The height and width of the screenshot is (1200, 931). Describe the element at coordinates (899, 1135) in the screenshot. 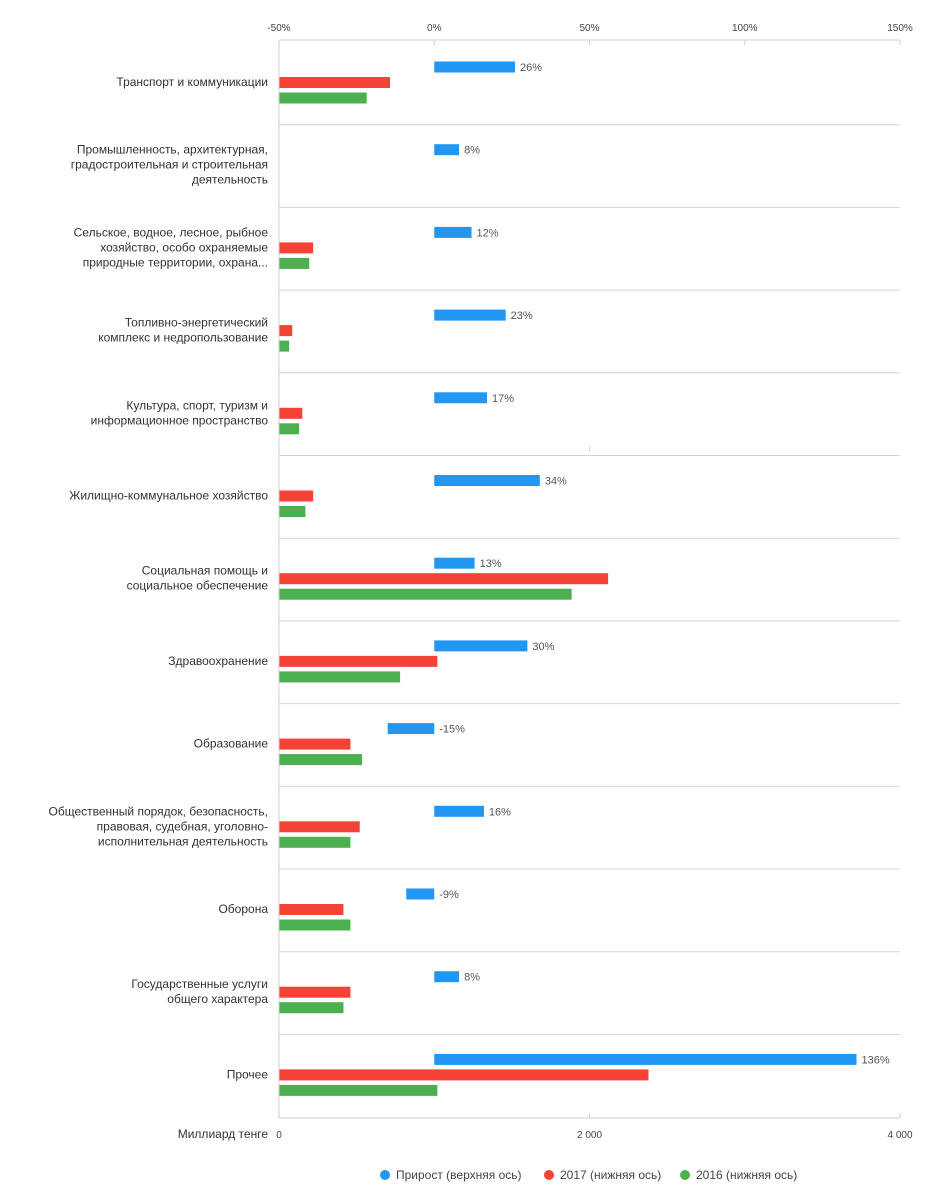

I see `bottom-axis-tick-label: 4 000` at that location.